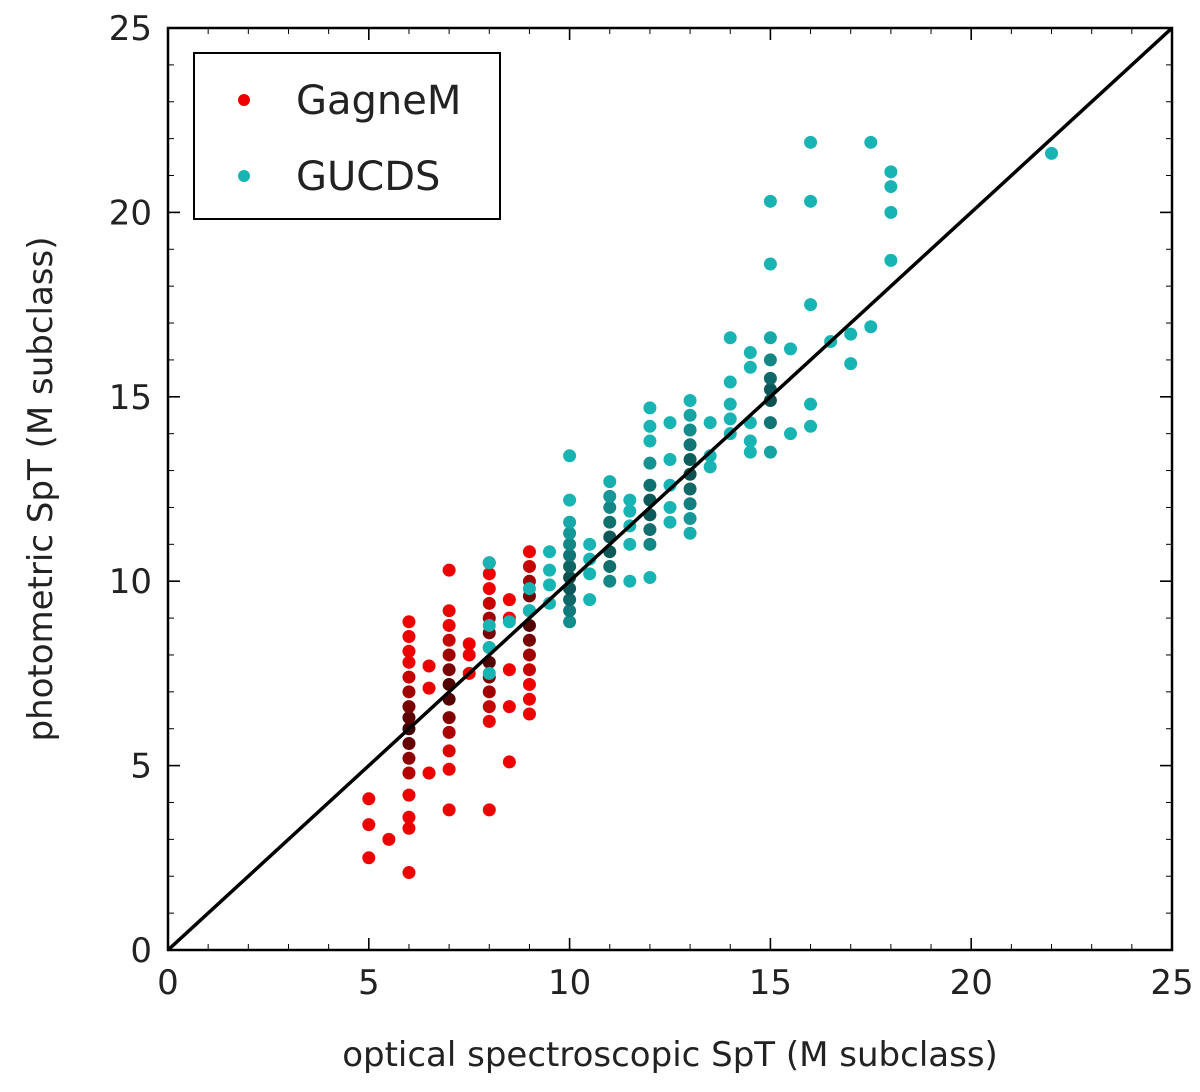 This screenshot has width=1200, height=1092. Describe the element at coordinates (130, 582) in the screenshot. I see `y-tick-label: 10` at that location.